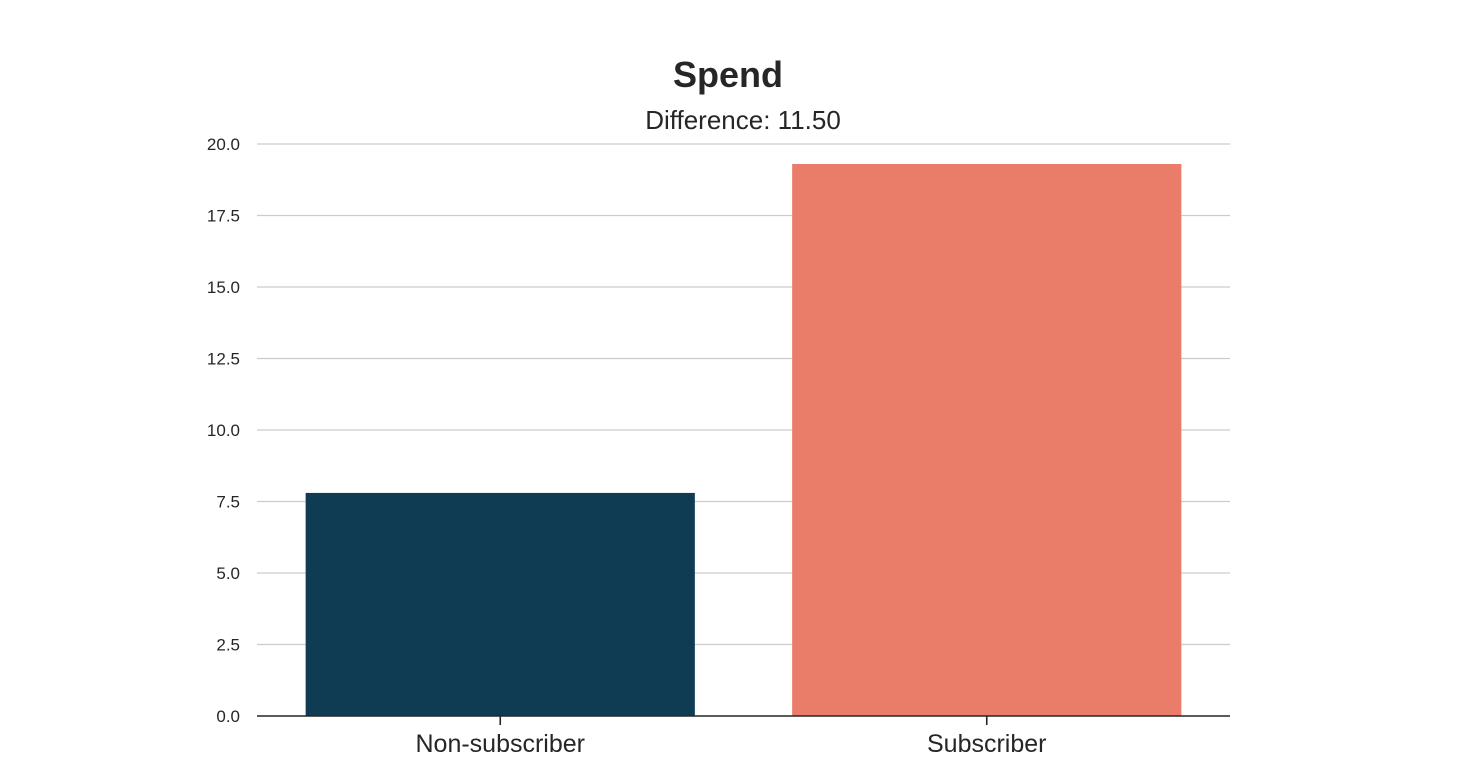 The width and height of the screenshot is (1466, 782). I want to click on x-tick-label: Non-subscriber, so click(500, 744).